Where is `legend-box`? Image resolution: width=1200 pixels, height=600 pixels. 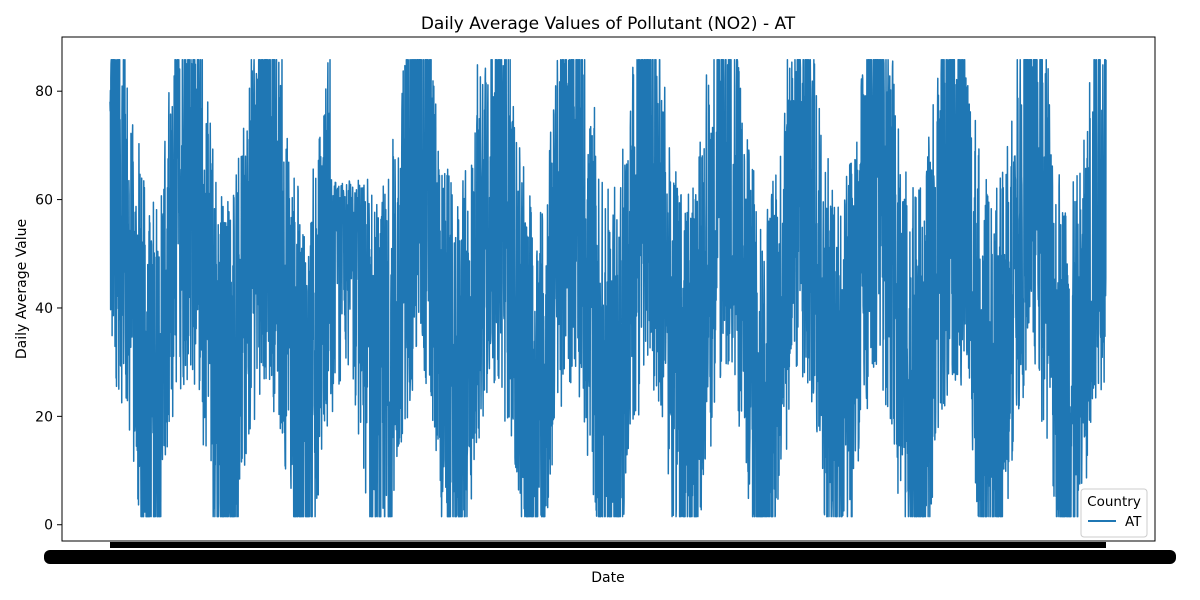
legend-box is located at coordinates (1114, 513).